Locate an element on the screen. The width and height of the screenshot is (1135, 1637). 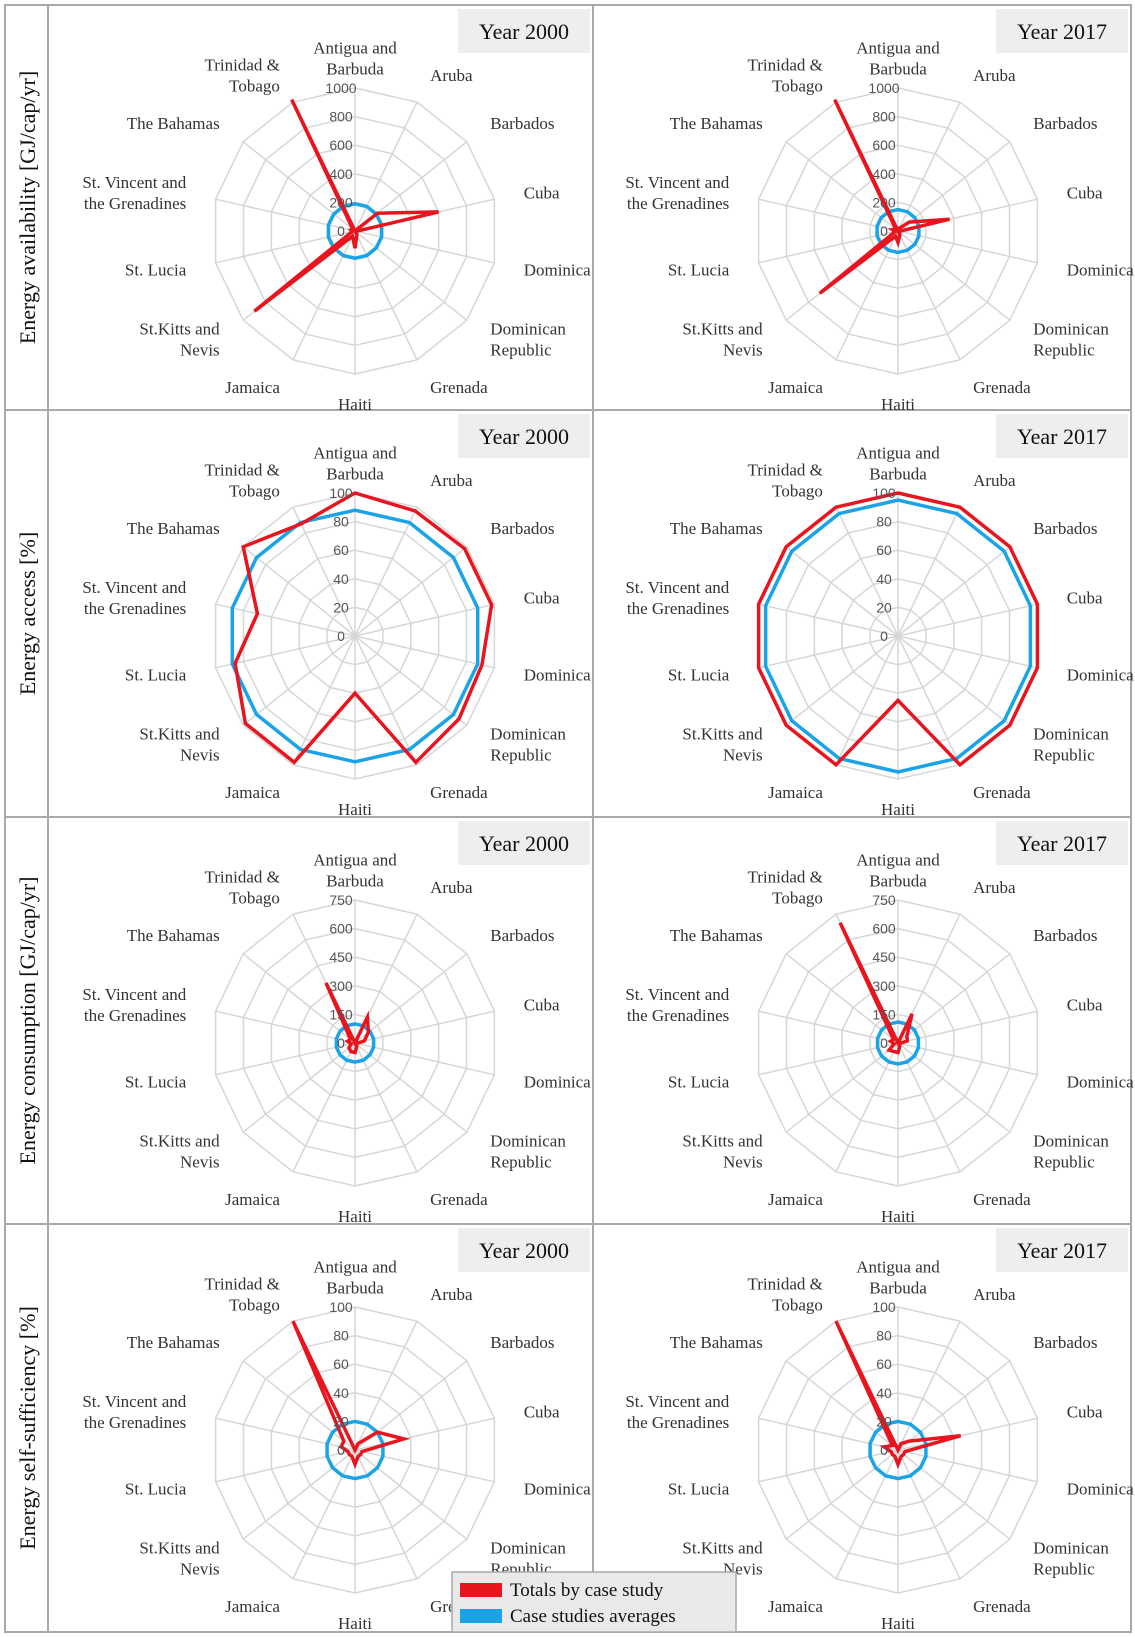
category-label: Barbados is located at coordinates (1065, 1342).